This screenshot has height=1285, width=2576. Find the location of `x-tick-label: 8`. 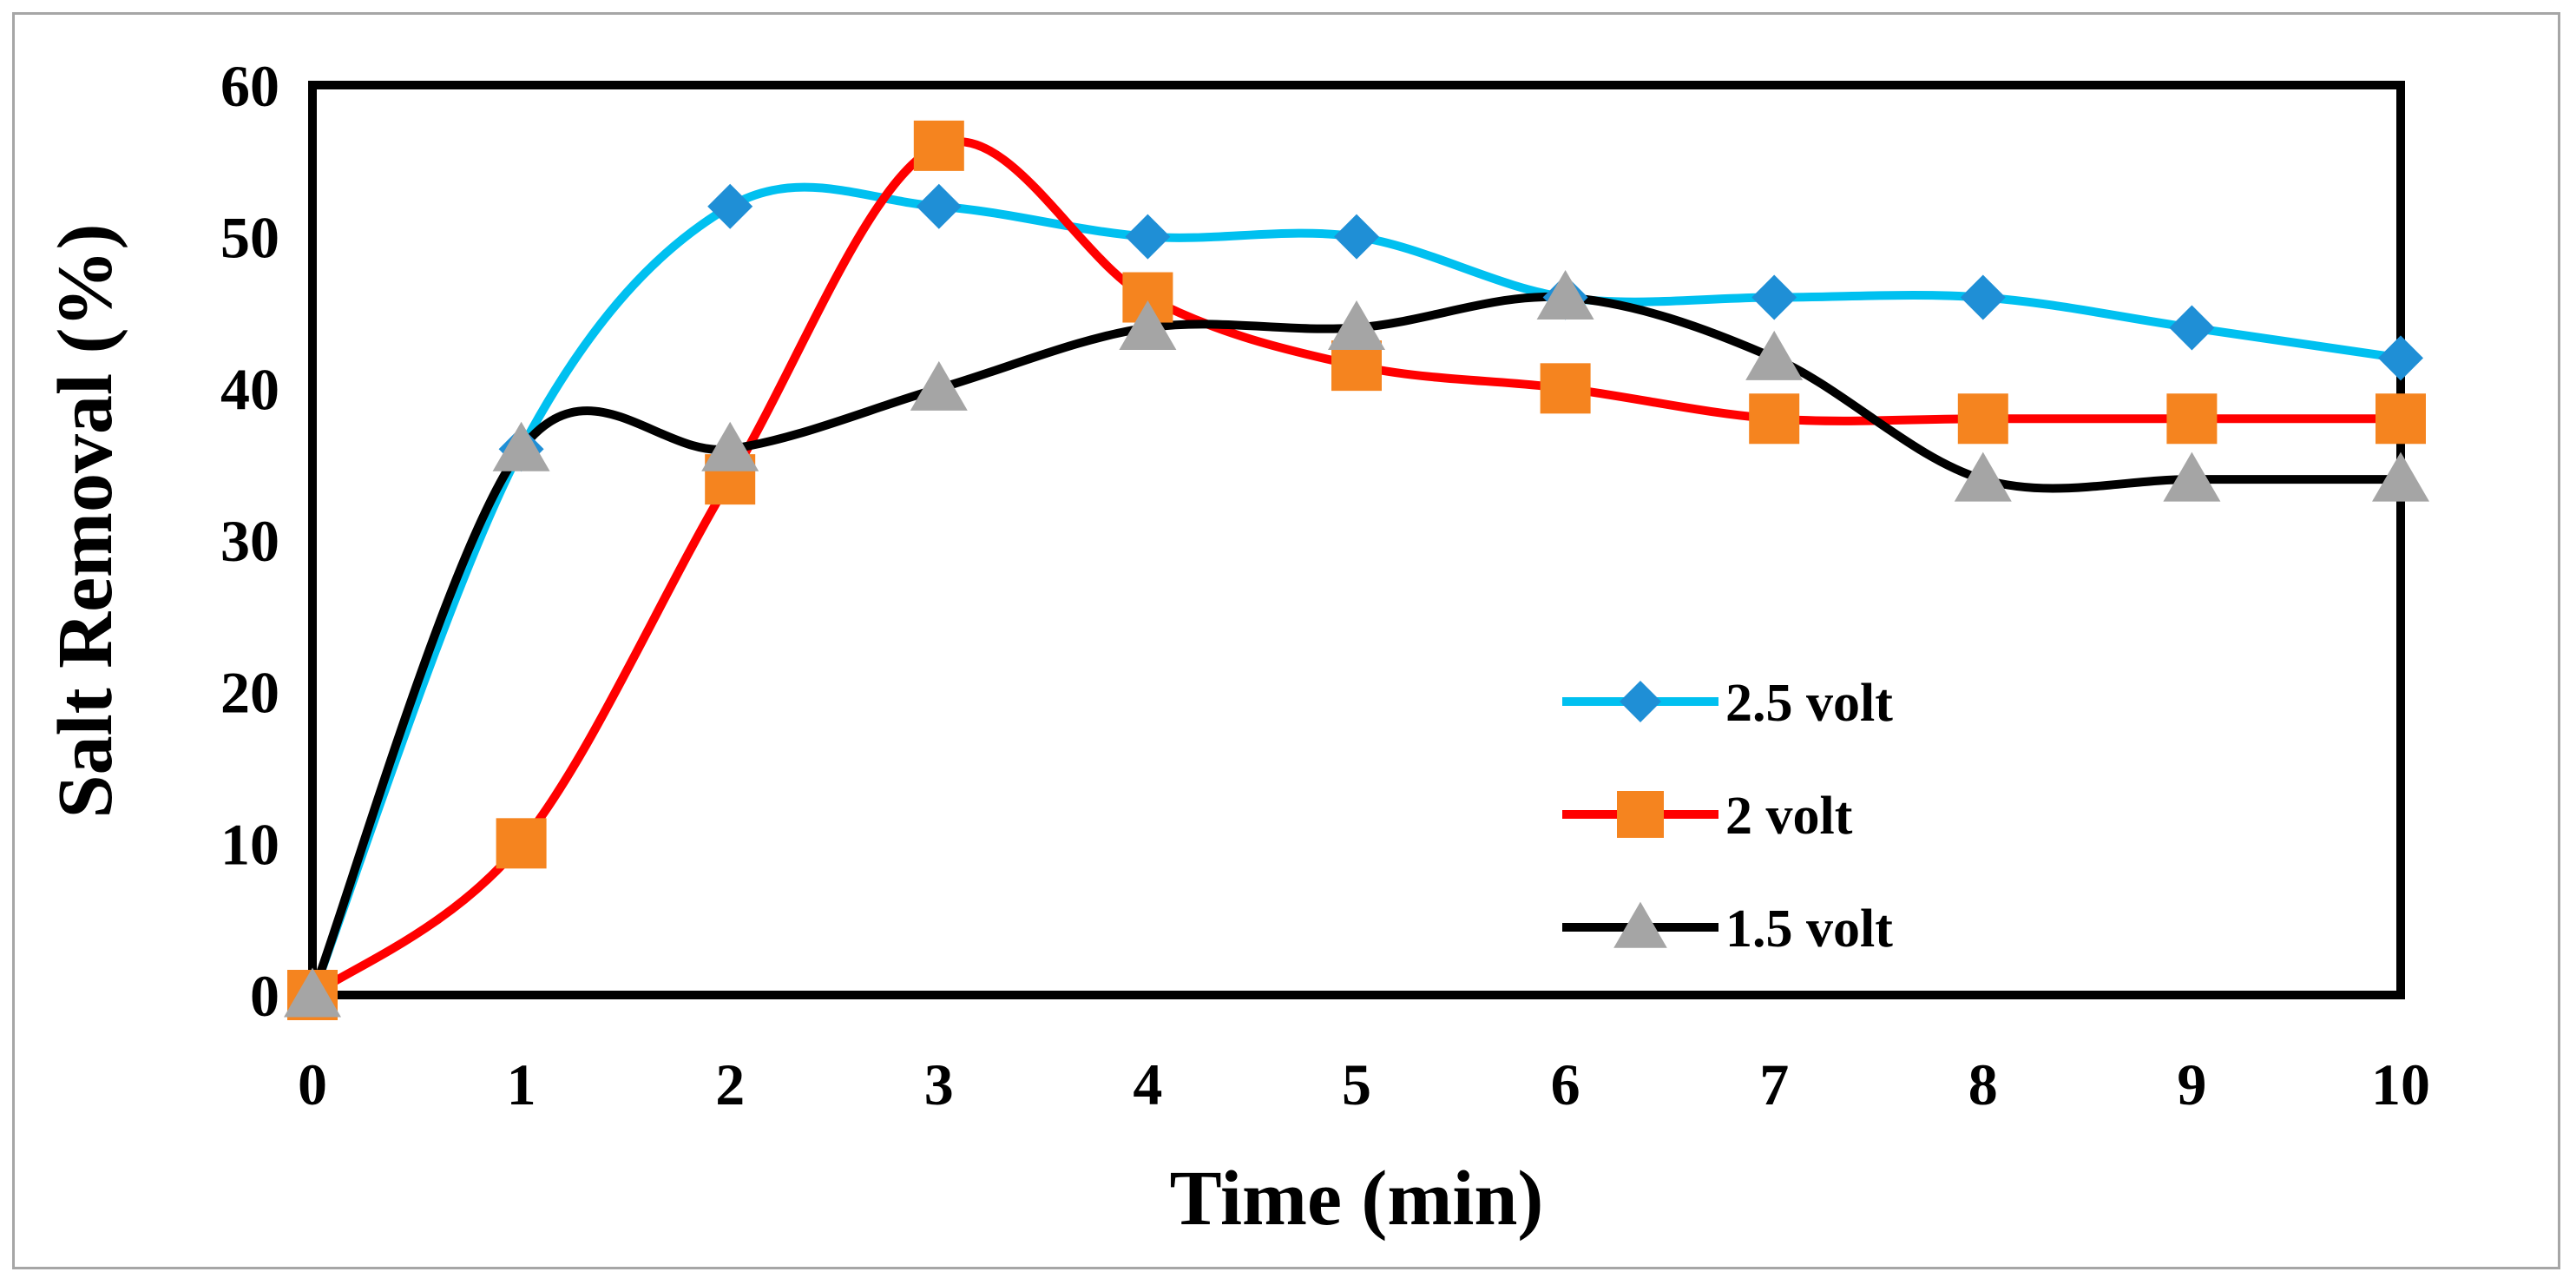

x-tick-label: 8 is located at coordinates (1983, 1084).